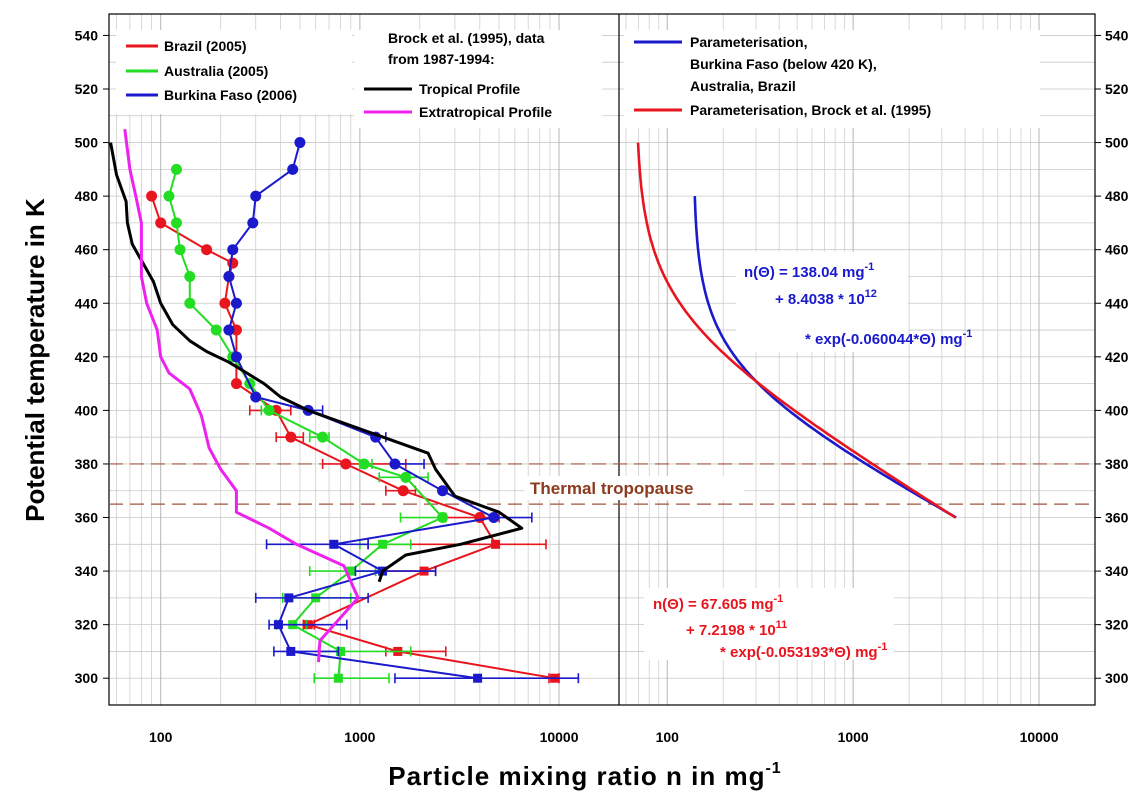  Describe the element at coordinates (87, 518) in the screenshot. I see `y-tick-label-left: 360` at that location.